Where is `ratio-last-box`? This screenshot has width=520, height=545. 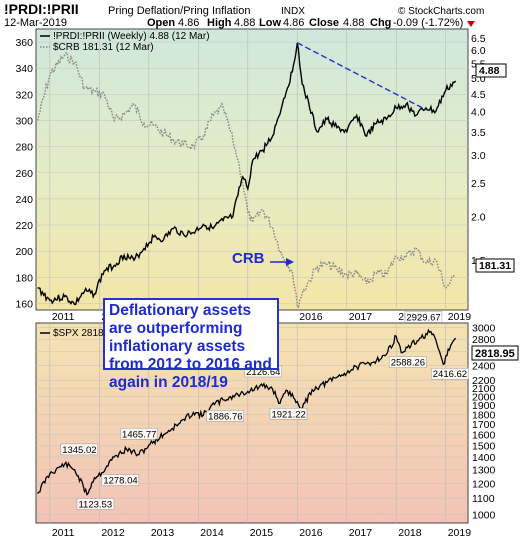 ratio-last-box is located at coordinates (491, 70).